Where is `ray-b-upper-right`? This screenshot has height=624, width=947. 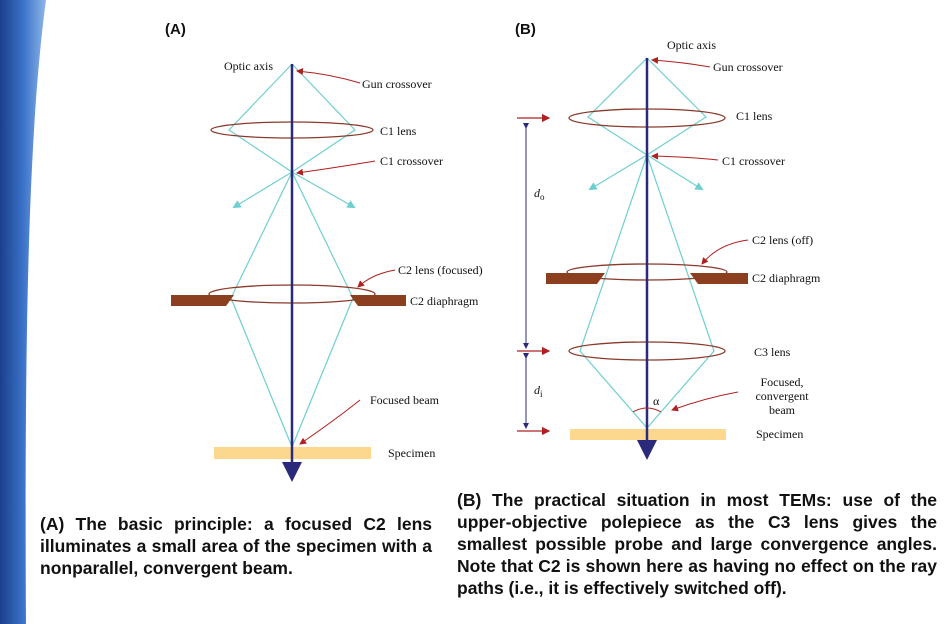
ray-b-upper-right is located at coordinates (676, 106).